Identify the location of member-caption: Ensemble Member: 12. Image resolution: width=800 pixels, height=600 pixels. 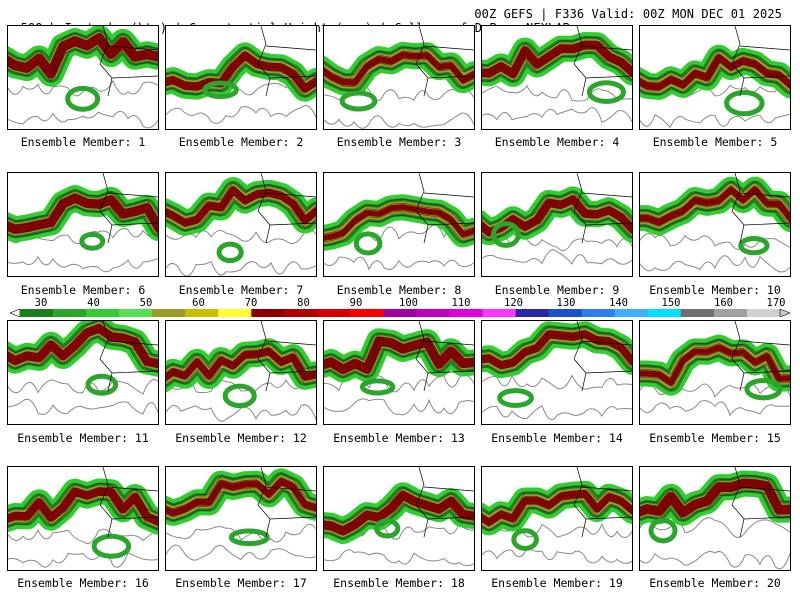
(241, 438).